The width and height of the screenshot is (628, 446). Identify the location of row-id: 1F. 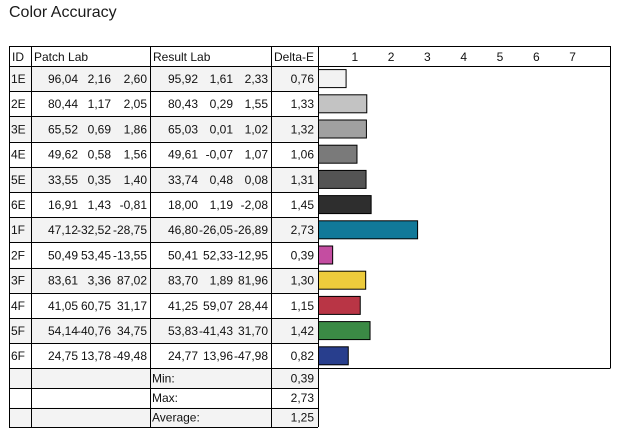
(18, 230).